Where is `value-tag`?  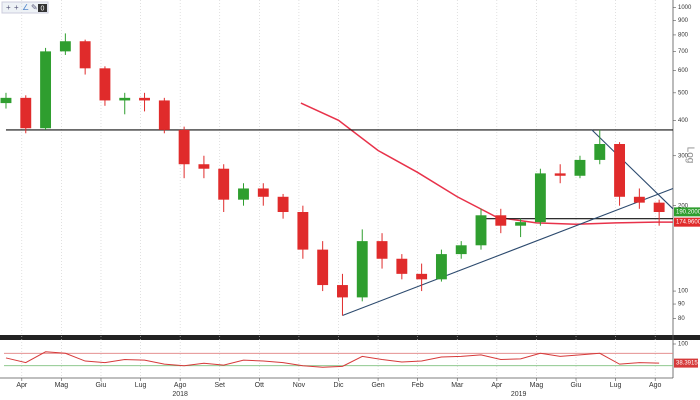 value-tag is located at coordinates (686, 363).